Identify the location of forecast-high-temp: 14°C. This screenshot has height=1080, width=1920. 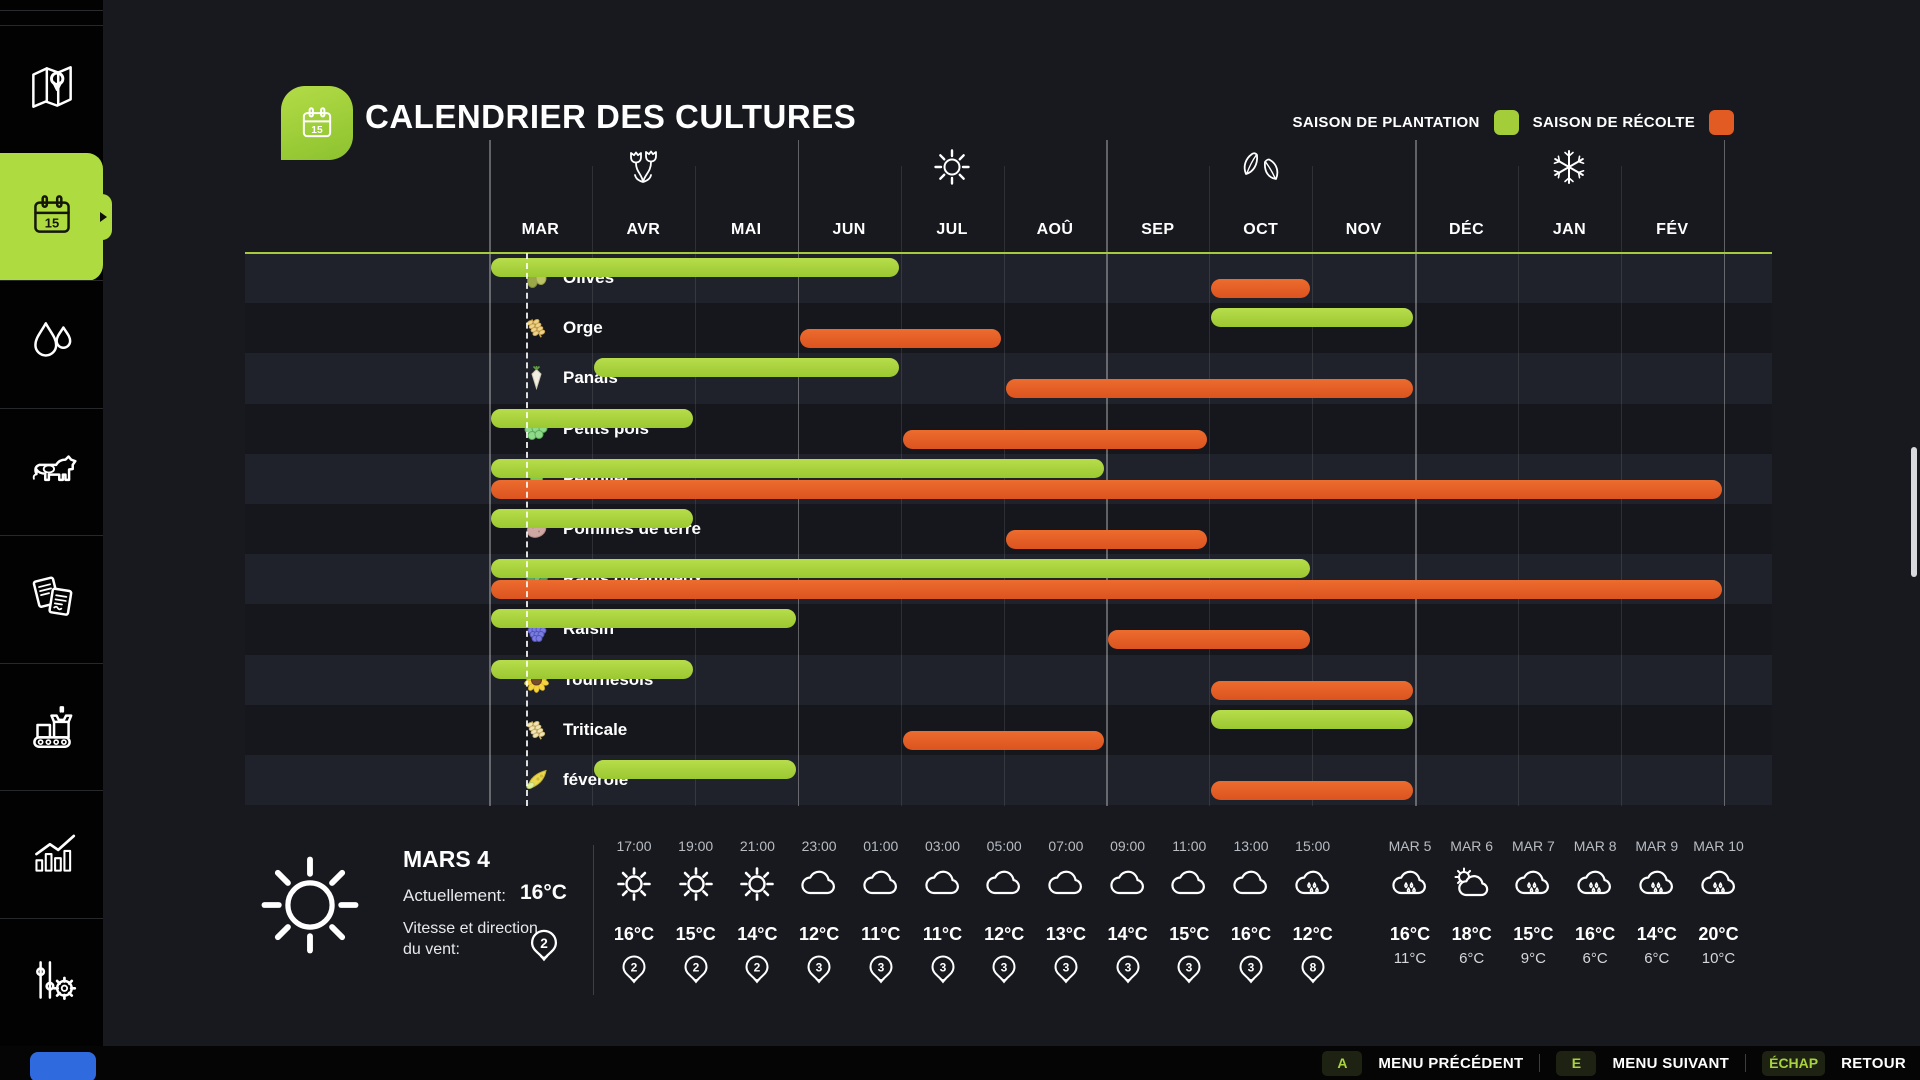
(1656, 934).